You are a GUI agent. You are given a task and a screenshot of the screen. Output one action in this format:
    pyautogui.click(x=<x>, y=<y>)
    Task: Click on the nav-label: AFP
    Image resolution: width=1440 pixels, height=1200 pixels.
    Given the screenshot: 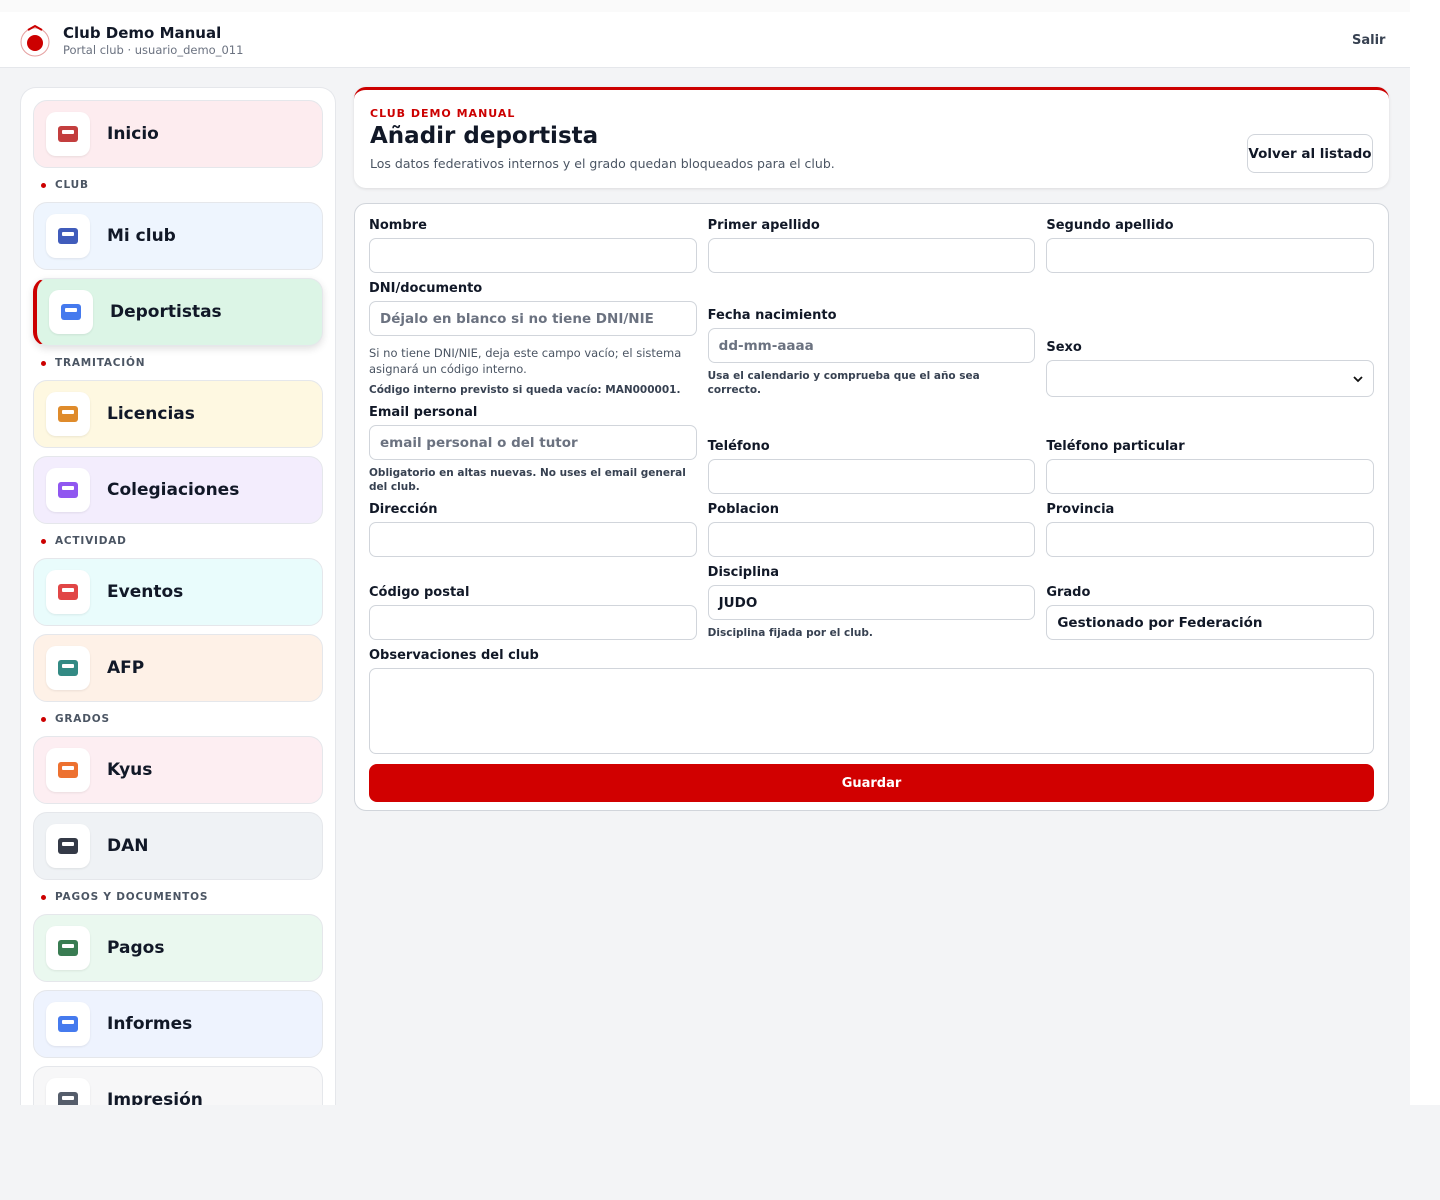 What is the action you would take?
    pyautogui.click(x=126, y=668)
    